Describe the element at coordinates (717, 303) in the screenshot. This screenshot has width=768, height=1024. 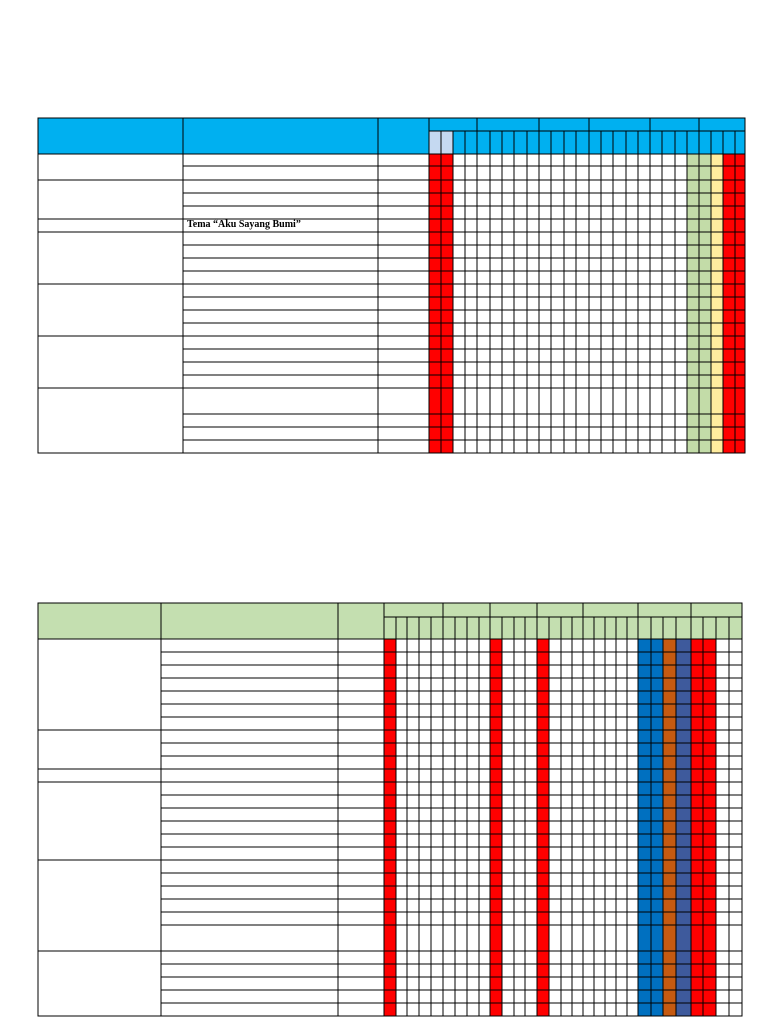
I see `table1-yellow-column` at that location.